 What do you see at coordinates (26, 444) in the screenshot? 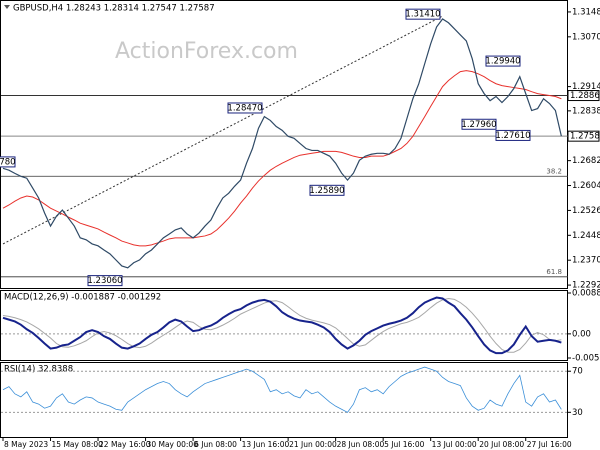
I see `x-tick-label: 8 May 2023` at bounding box center [26, 444].